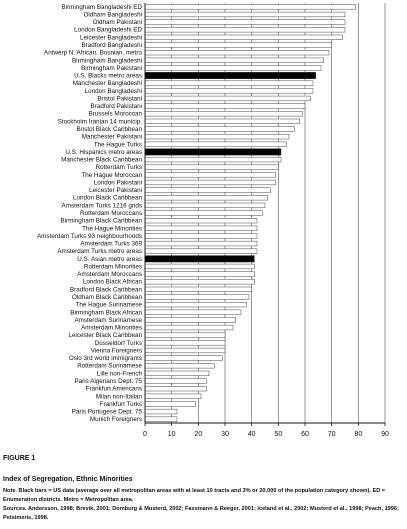 This screenshot has width=407, height=529. Describe the element at coordinates (120, 373) in the screenshot. I see `bar-label: Lille non-French` at that location.